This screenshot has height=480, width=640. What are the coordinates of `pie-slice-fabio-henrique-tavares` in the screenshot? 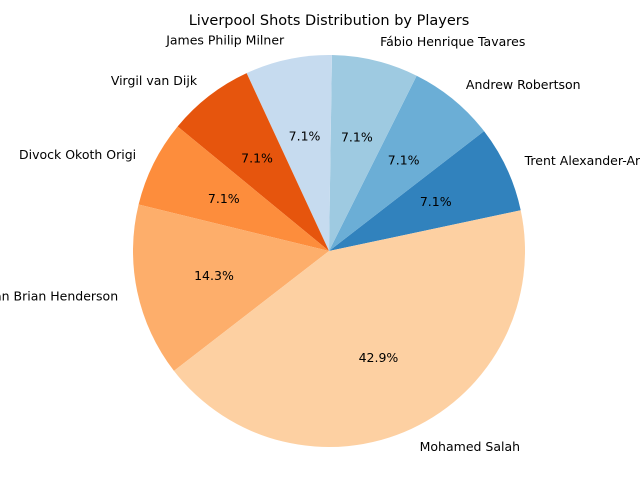 It's located at (373, 153).